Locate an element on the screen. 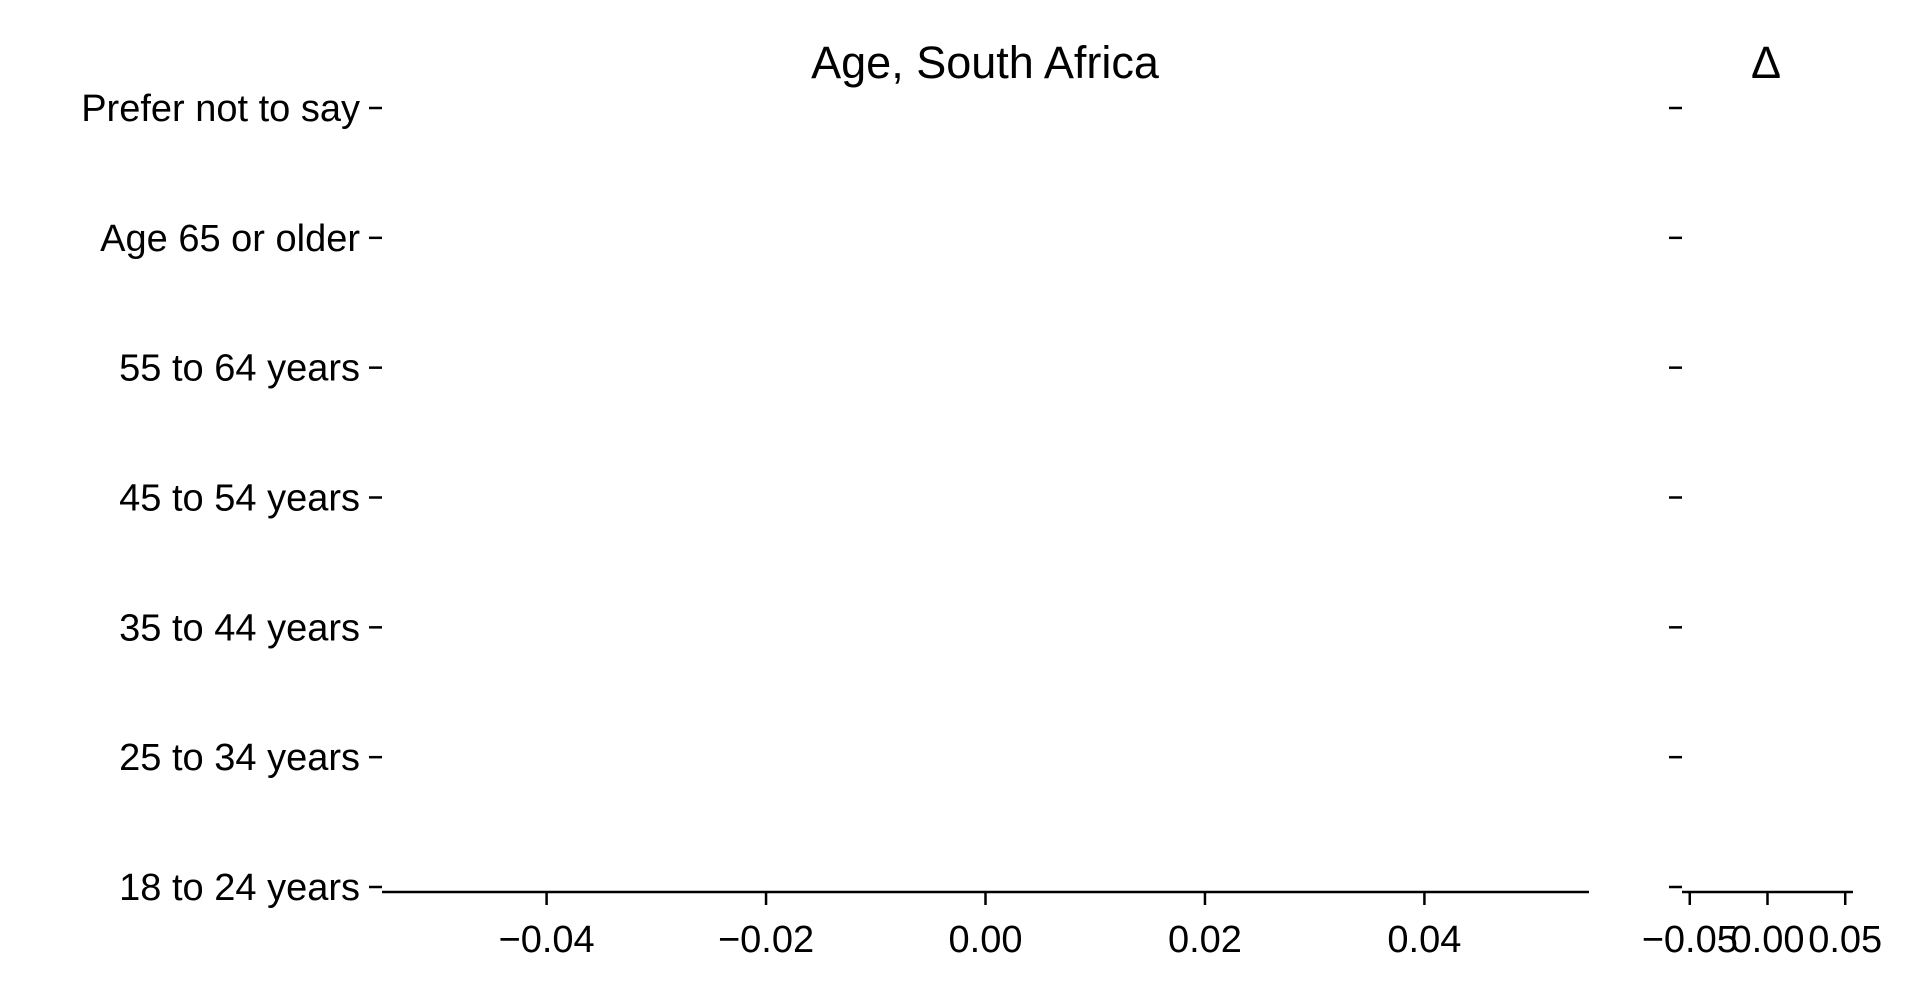 The height and width of the screenshot is (1000, 1920). y-tick-label: 45 to 54 years is located at coordinates (239, 499).